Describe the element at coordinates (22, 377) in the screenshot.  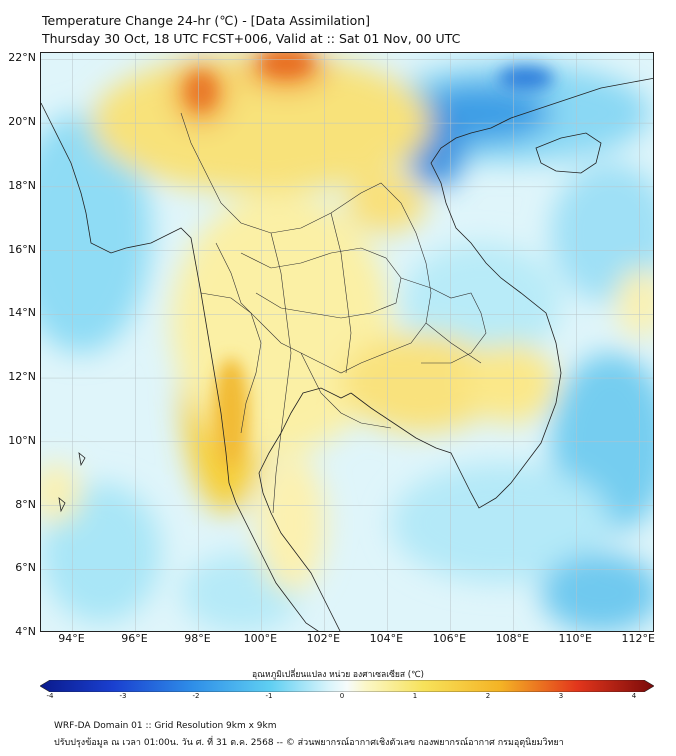
I see `lat-tick-label: 12°N` at that location.